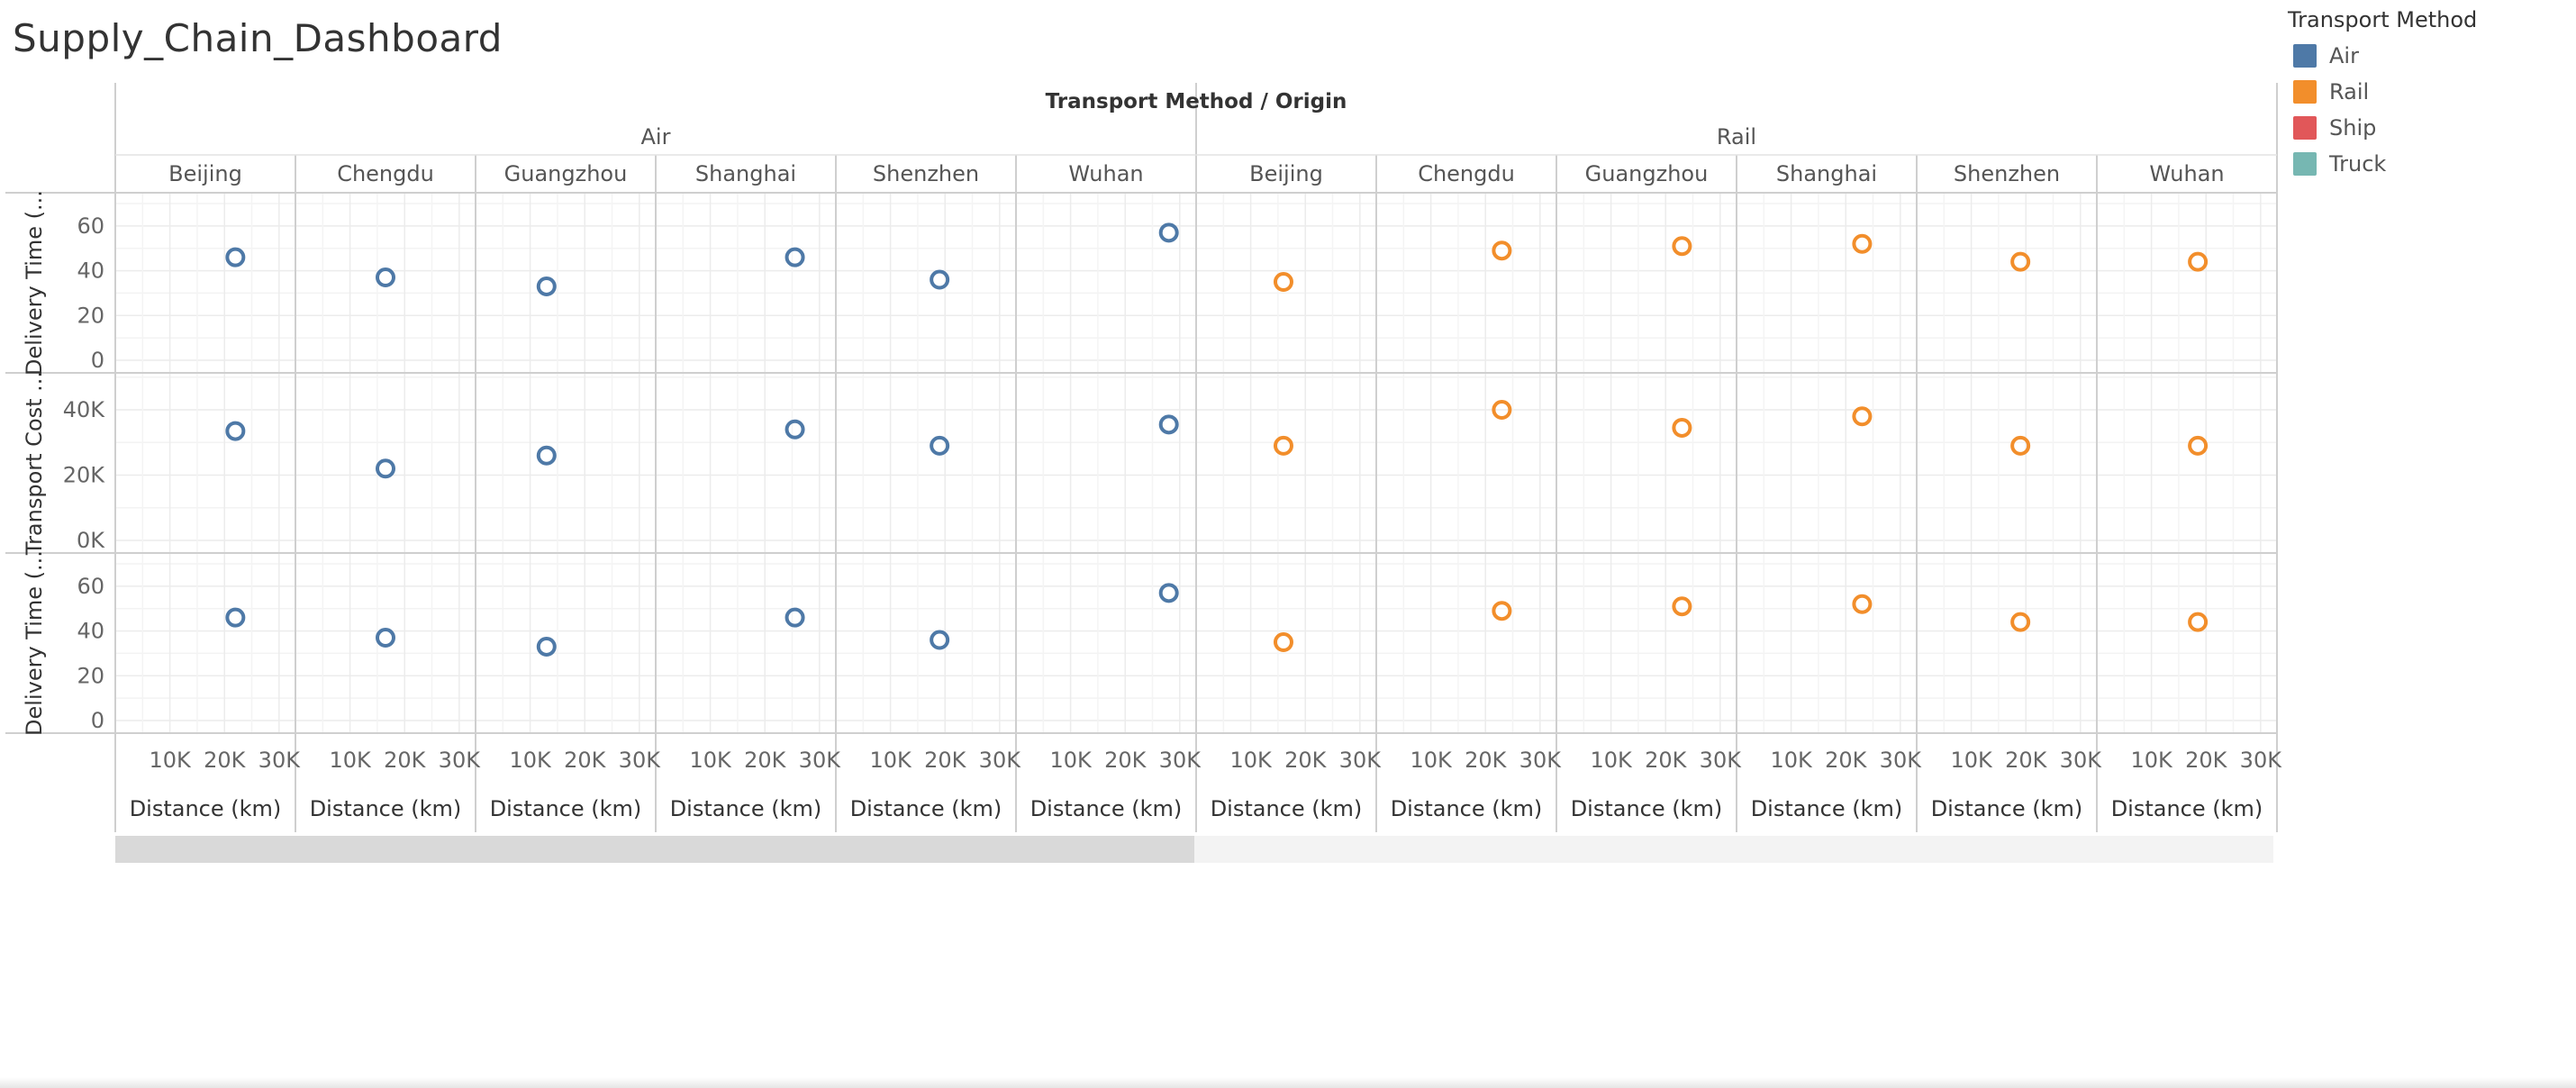 Image resolution: width=2576 pixels, height=1088 pixels. What do you see at coordinates (385, 174) in the screenshot?
I see `origin-header: Chengdu` at bounding box center [385, 174].